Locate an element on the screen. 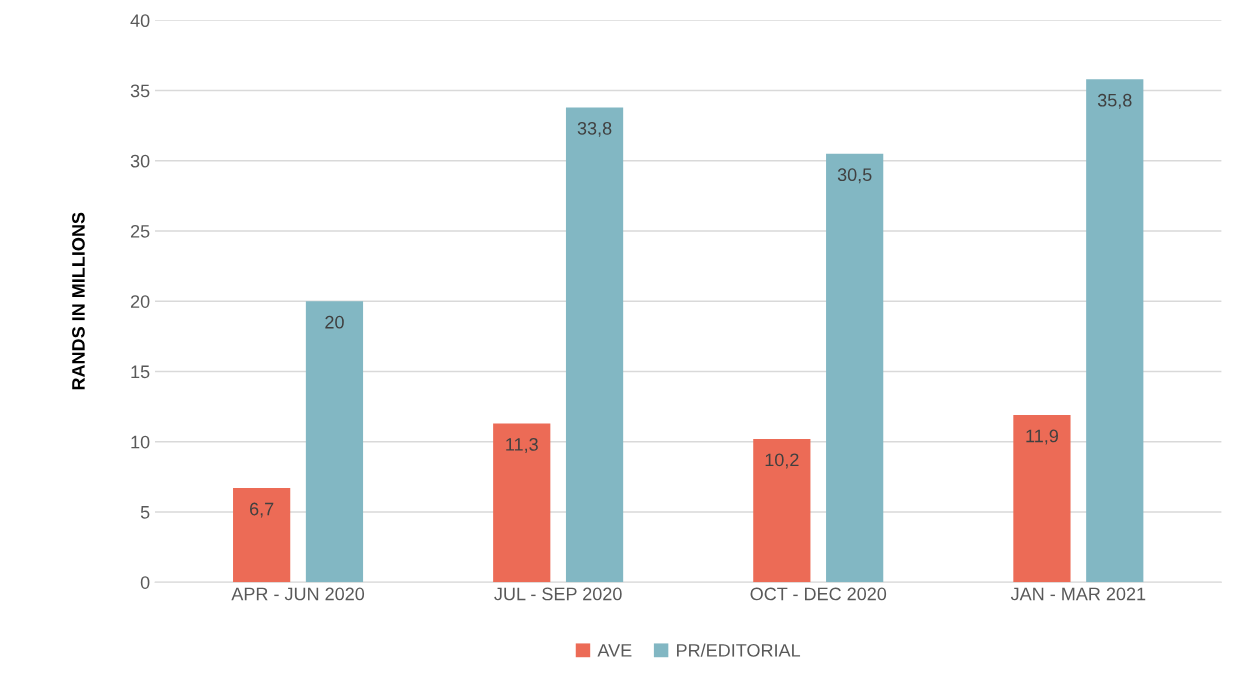 This screenshot has width=1240, height=677. data-label: 30,5 is located at coordinates (854, 176).